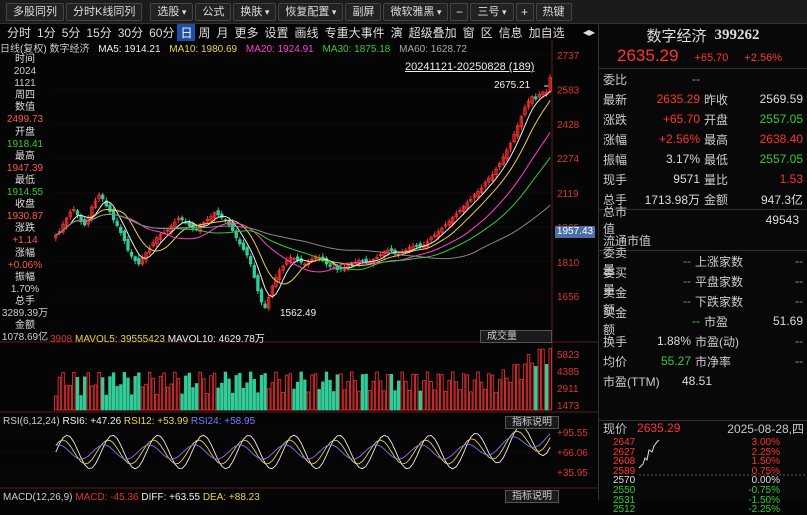  Describe the element at coordinates (35, 11) in the screenshot. I see `multi-stock-button: 多股同列` at that location.